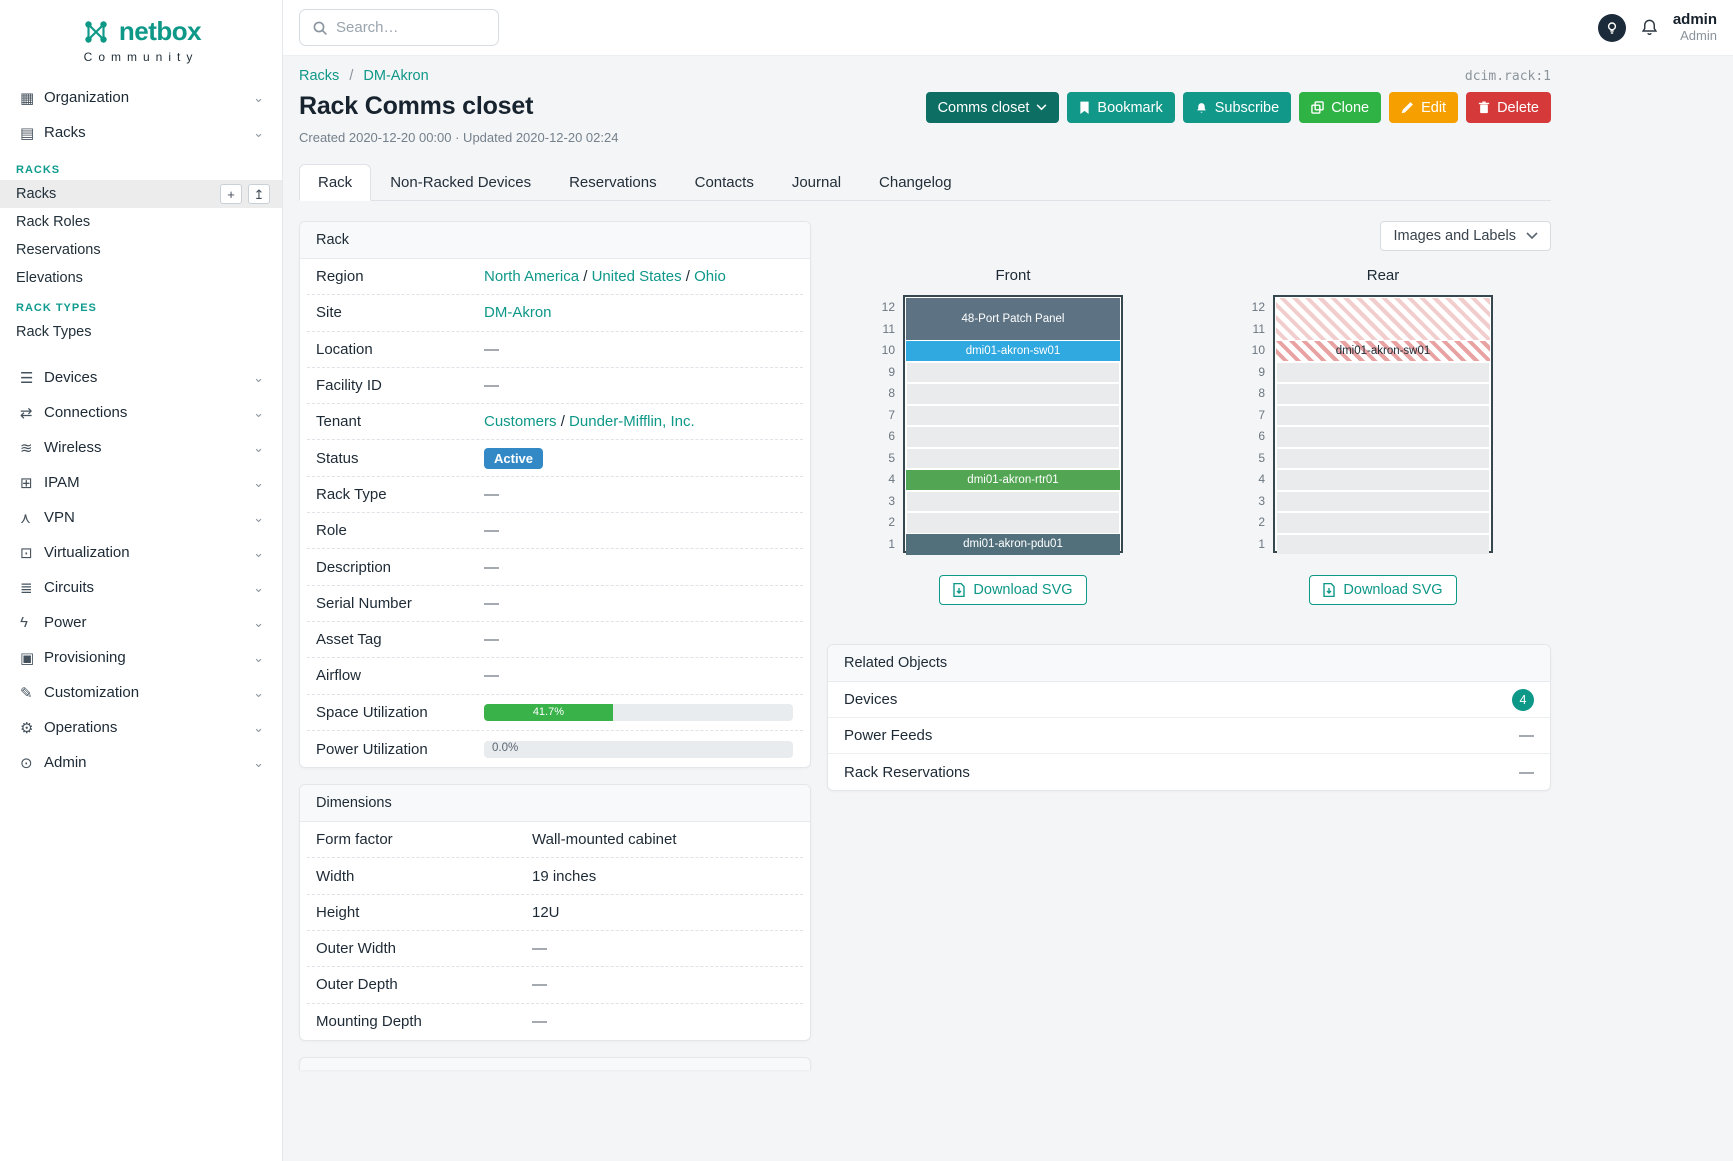  Describe the element at coordinates (555, 1063) in the screenshot. I see `next-card-partial` at that location.